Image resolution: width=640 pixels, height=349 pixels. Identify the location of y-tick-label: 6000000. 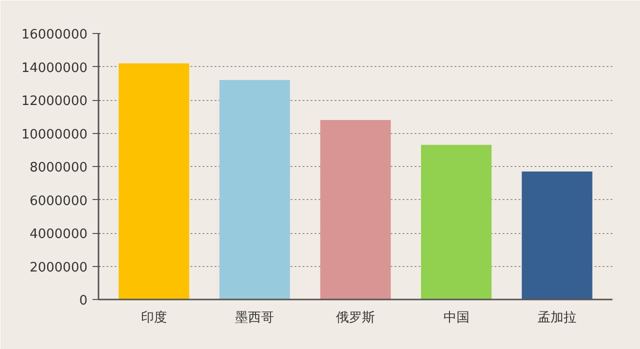
(59, 201).